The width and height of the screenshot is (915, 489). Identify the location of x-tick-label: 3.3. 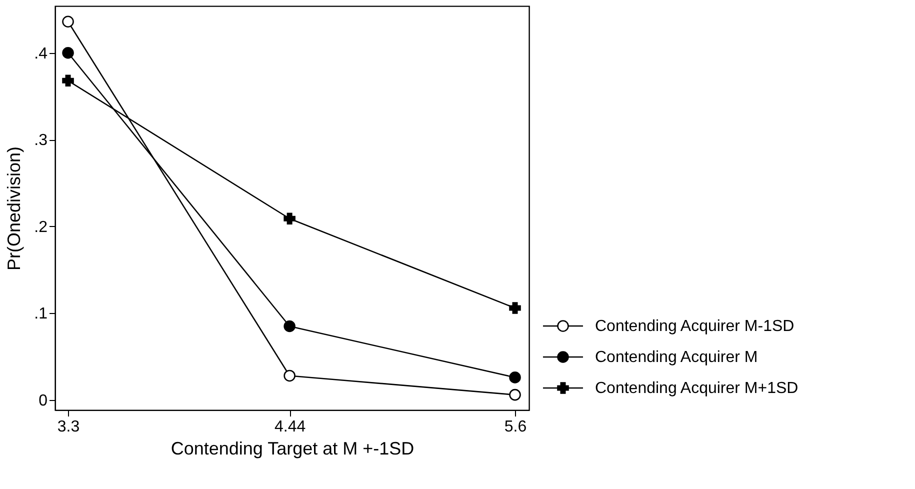
(68, 427).